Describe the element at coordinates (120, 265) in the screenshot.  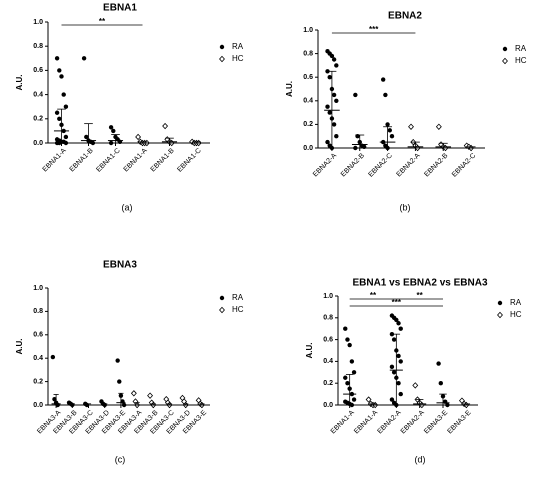
I see `chart-title: EBNA3` at that location.